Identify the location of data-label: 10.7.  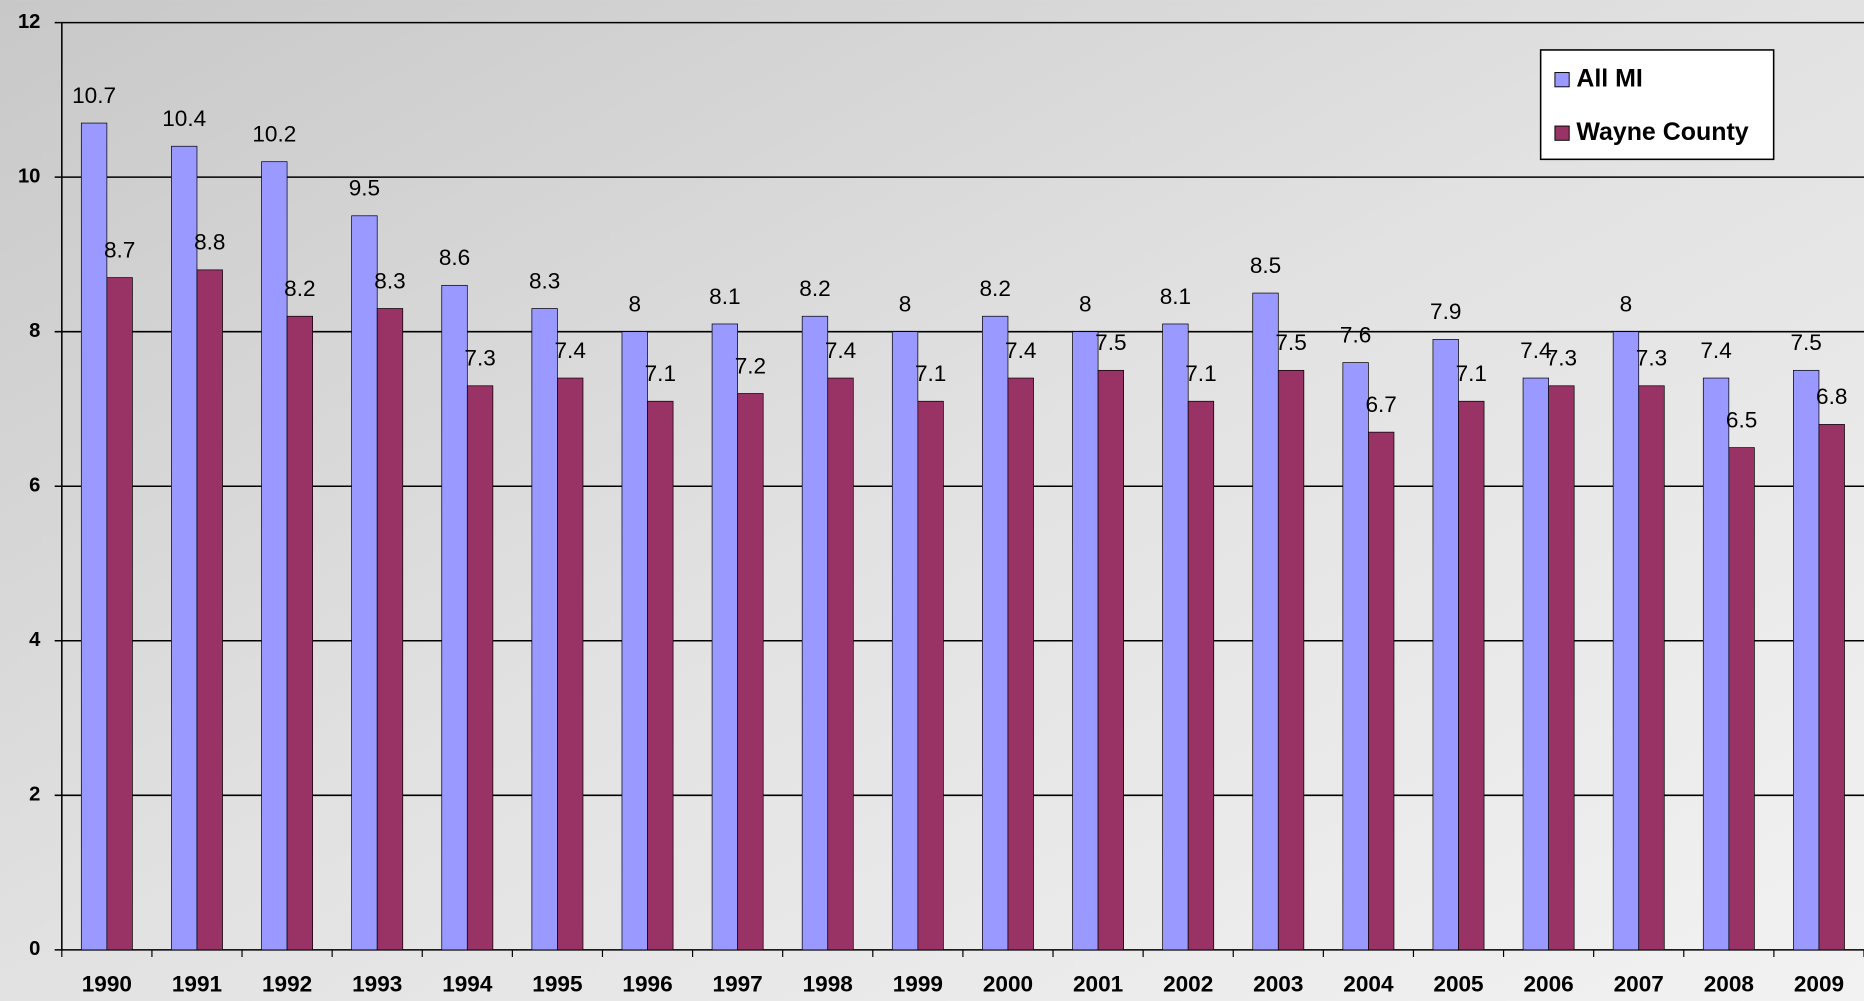
(94, 95).